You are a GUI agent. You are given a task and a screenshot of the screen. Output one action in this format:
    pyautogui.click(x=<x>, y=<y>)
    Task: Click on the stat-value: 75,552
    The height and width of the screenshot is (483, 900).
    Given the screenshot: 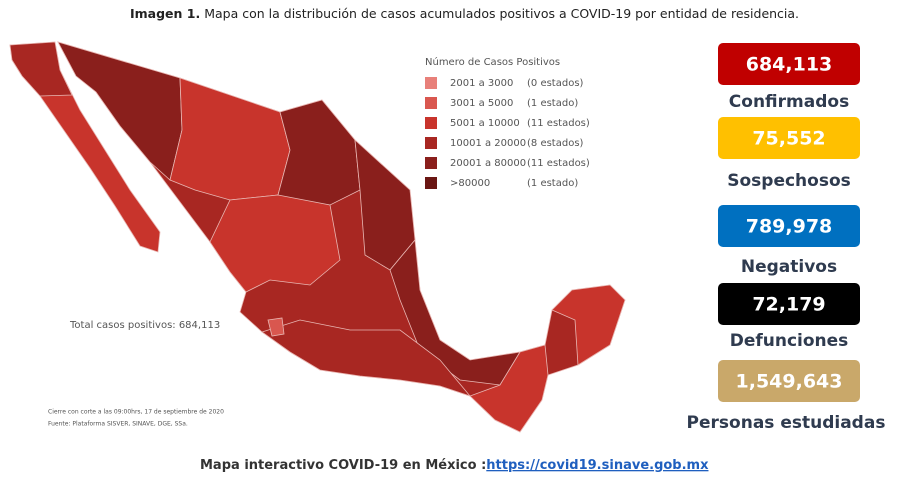 What is the action you would take?
    pyautogui.click(x=788, y=139)
    